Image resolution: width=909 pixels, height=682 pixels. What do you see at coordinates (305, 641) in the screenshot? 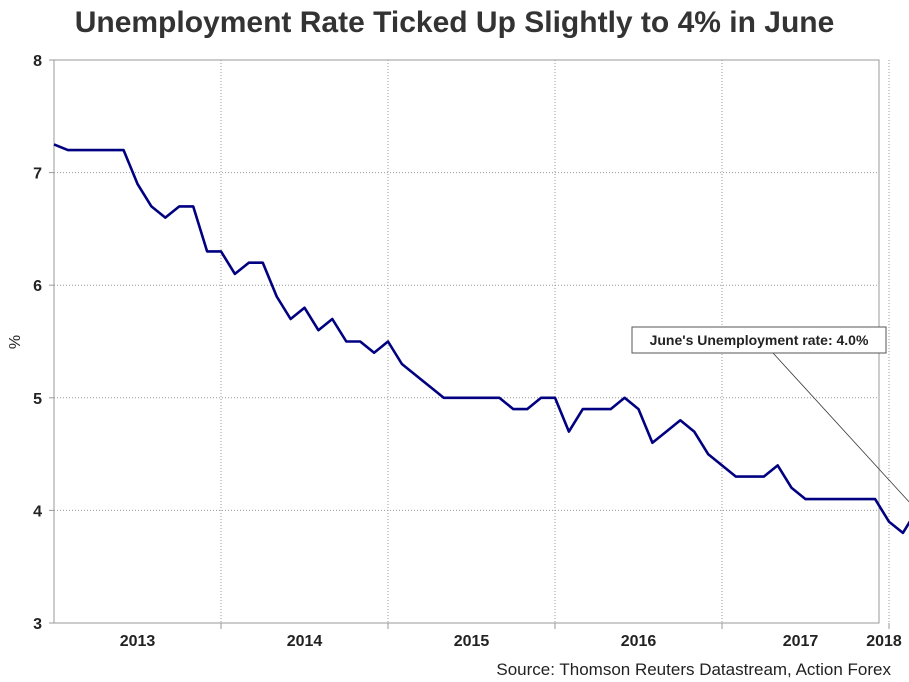
I see `x-tick-label: 2014` at bounding box center [305, 641].